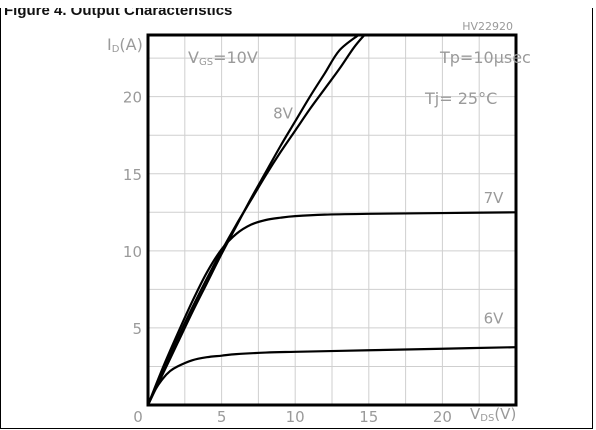 This screenshot has height=430, width=596. What do you see at coordinates (109, 44) in the screenshot?
I see `y-axis-label-main: I` at bounding box center [109, 44].